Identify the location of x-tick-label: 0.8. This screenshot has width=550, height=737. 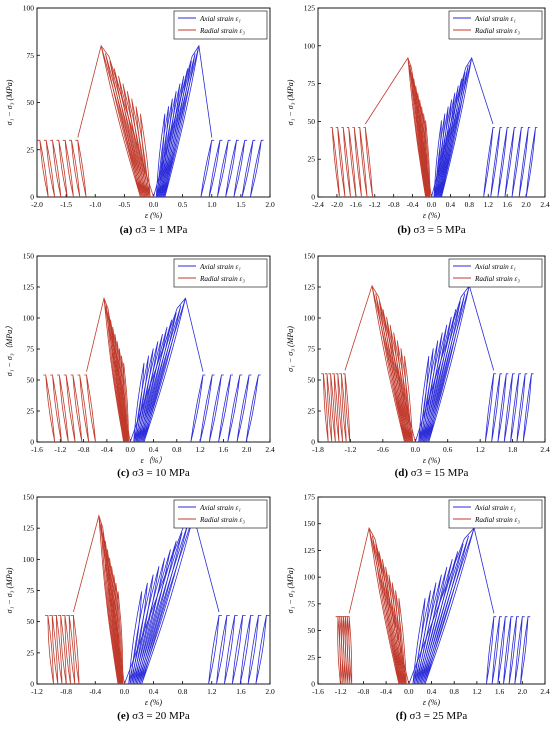
(177, 449).